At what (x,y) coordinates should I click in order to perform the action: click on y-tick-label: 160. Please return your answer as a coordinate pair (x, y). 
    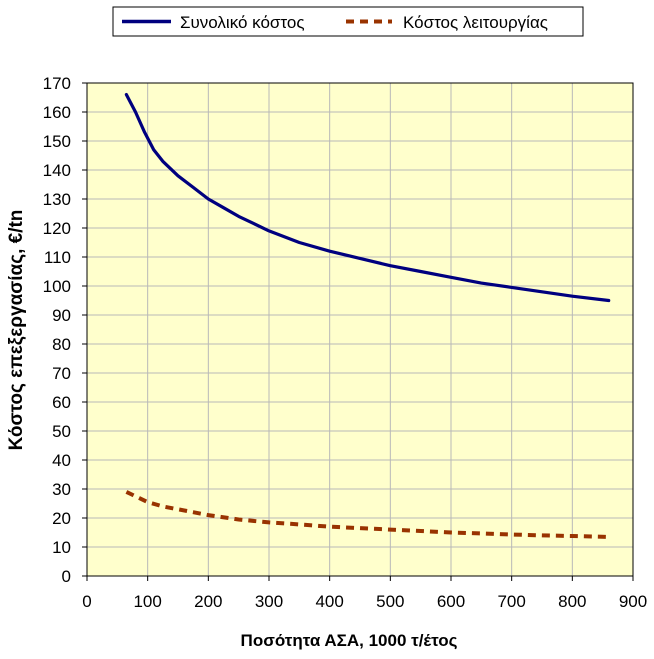
    Looking at the image, I should click on (57, 112).